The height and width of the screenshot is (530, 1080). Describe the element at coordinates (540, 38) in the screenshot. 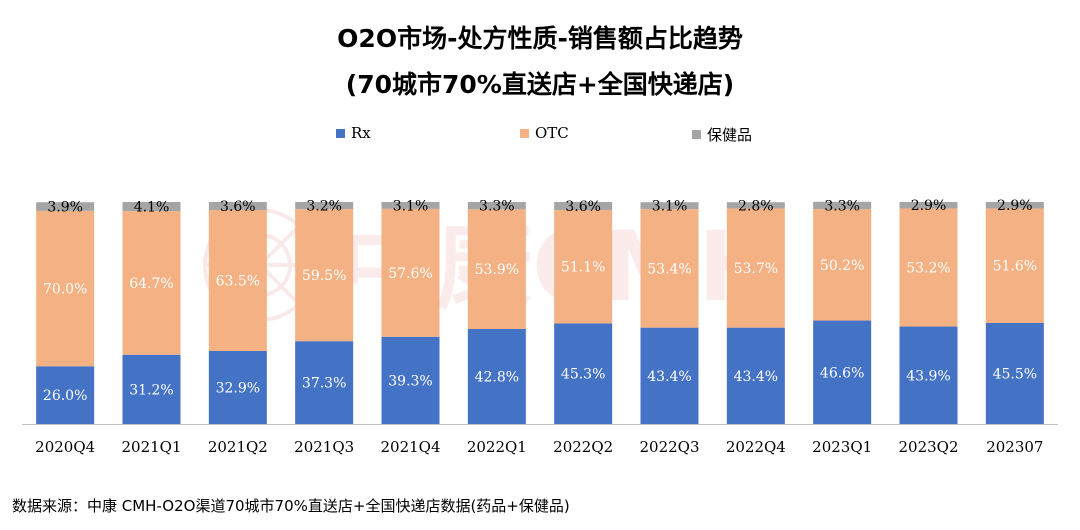

I see `chart-title-line1: O2O市场-处方性质-销售额占比趋势` at that location.